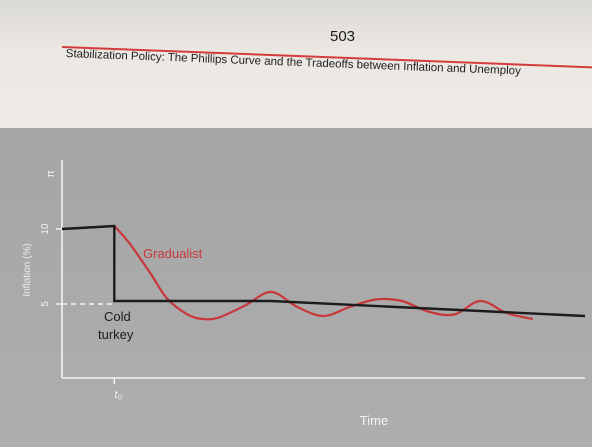 This screenshot has width=592, height=447. Describe the element at coordinates (116, 334) in the screenshot. I see `annotation-turkey: turkey` at that location.